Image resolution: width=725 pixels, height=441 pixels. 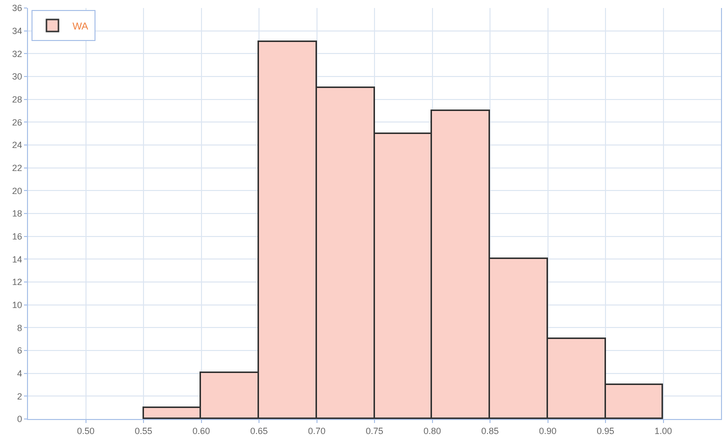 What do you see at coordinates (432, 431) in the screenshot?
I see `x-tick-label: 0.80` at bounding box center [432, 431].